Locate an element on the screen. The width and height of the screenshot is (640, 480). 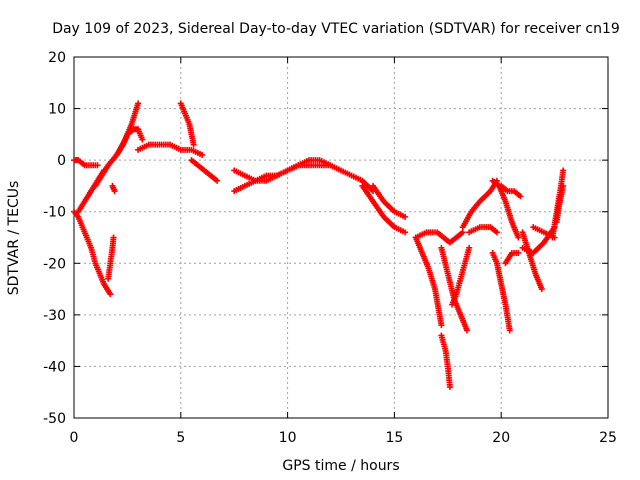
y-tick-label: -30 is located at coordinates (54, 316).